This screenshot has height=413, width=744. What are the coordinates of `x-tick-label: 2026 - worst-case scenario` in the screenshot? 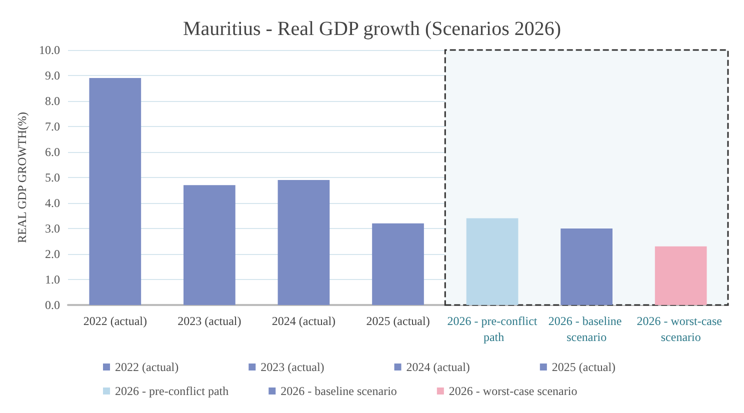 It's located at (681, 329).